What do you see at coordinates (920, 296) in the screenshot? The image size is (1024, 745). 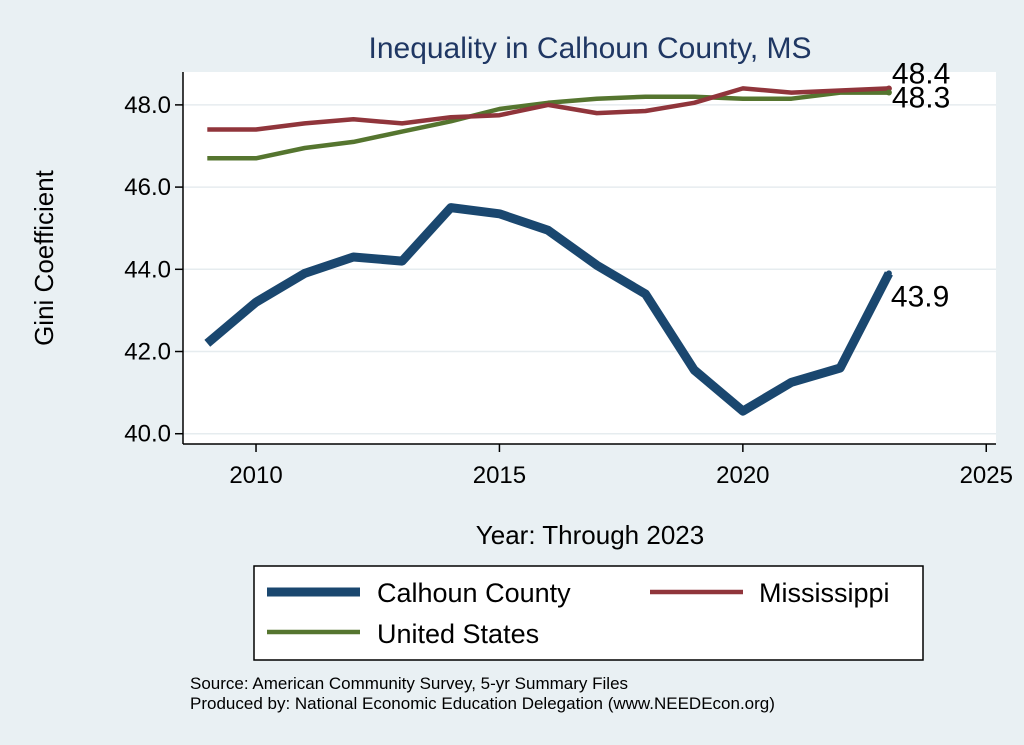 I see `end-label-calhoun-county: 43.9` at bounding box center [920, 296].